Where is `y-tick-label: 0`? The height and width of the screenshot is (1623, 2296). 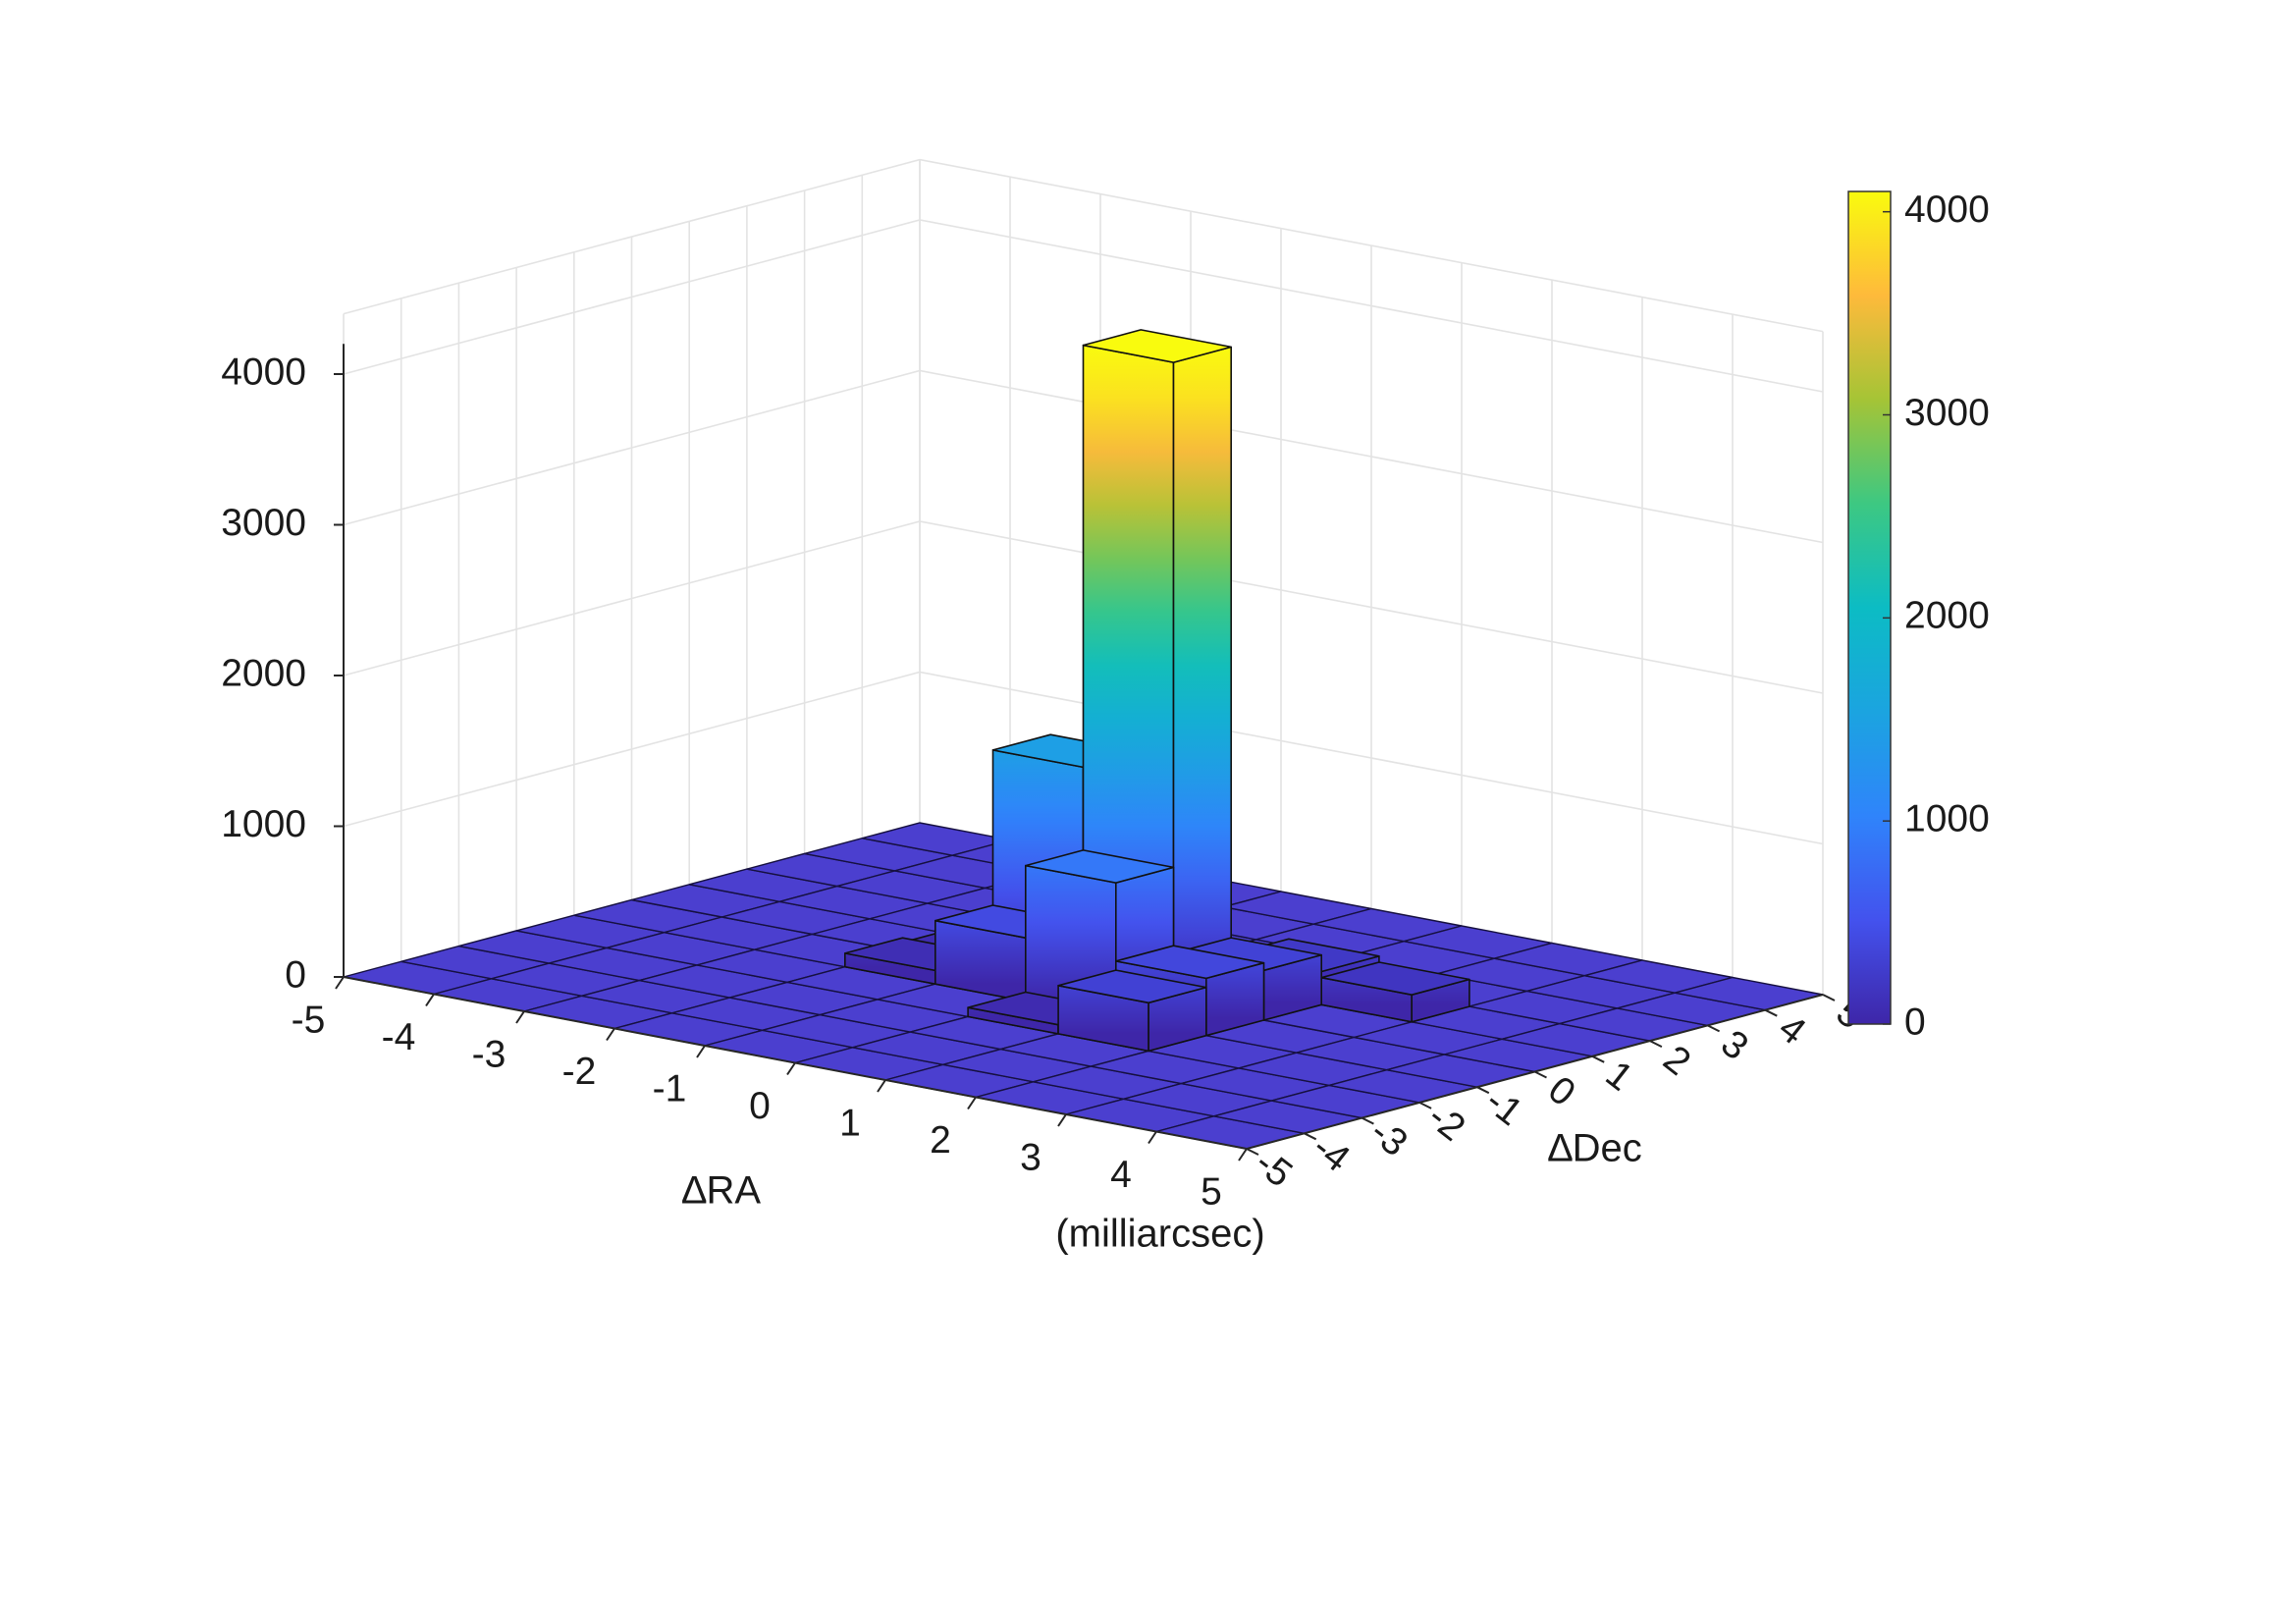
y-tick-label: 0 is located at coordinates (1562, 1091).